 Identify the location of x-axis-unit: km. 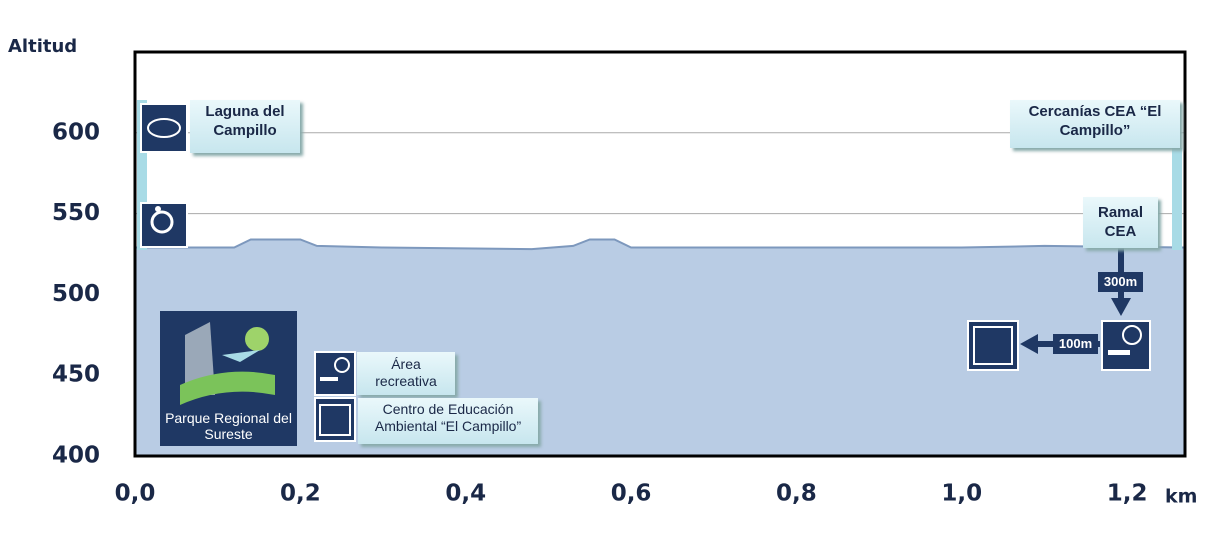
(1181, 497).